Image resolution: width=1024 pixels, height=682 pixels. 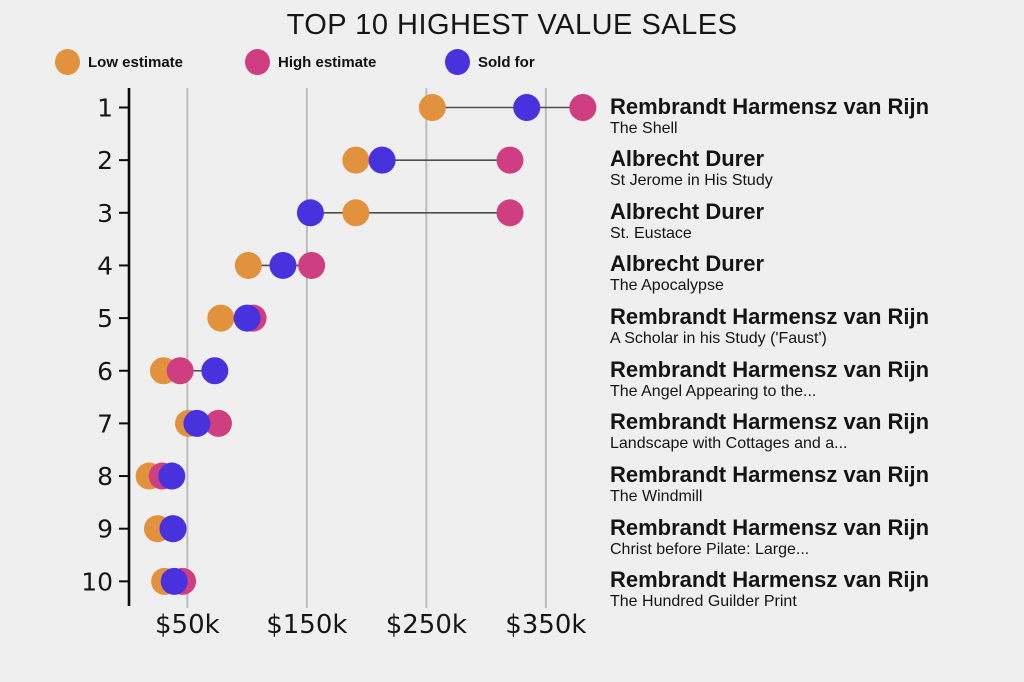 What do you see at coordinates (105, 108) in the screenshot?
I see `rank-label: 1` at bounding box center [105, 108].